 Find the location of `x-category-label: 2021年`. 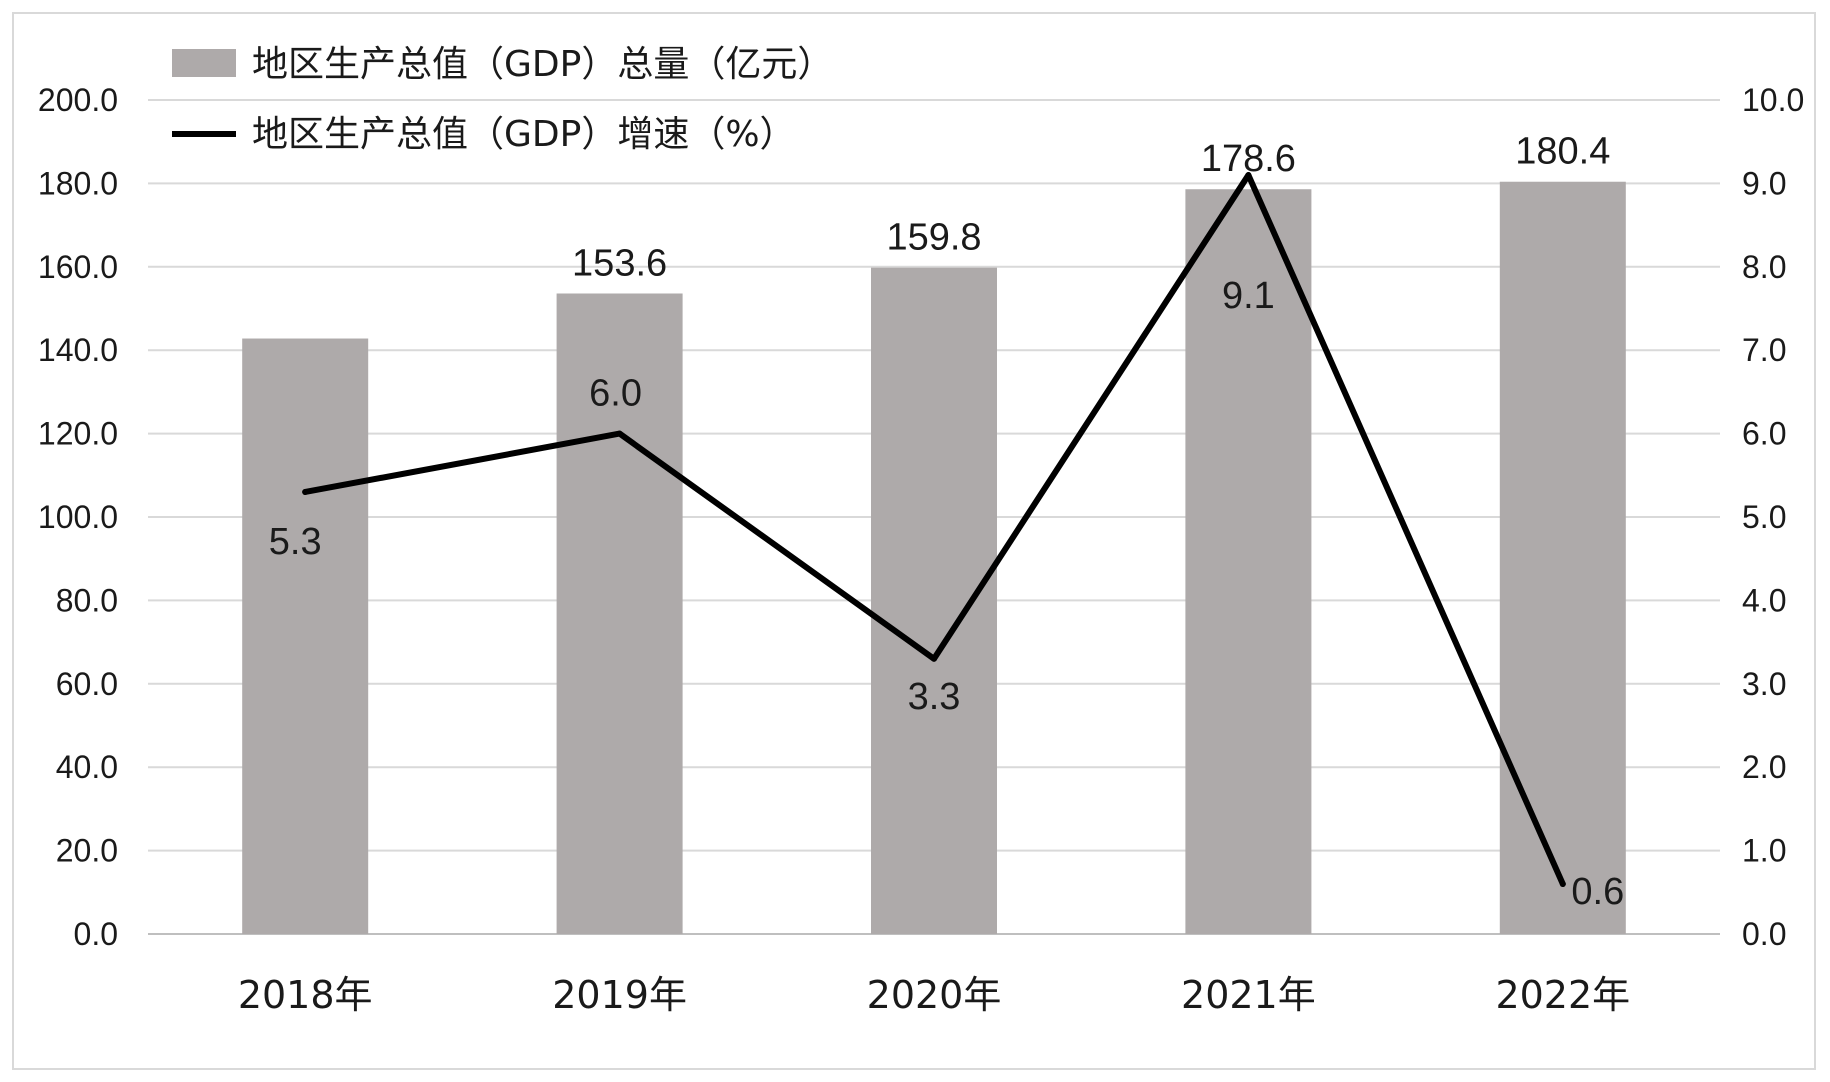

x-category-label: 2021年 is located at coordinates (1248, 995).